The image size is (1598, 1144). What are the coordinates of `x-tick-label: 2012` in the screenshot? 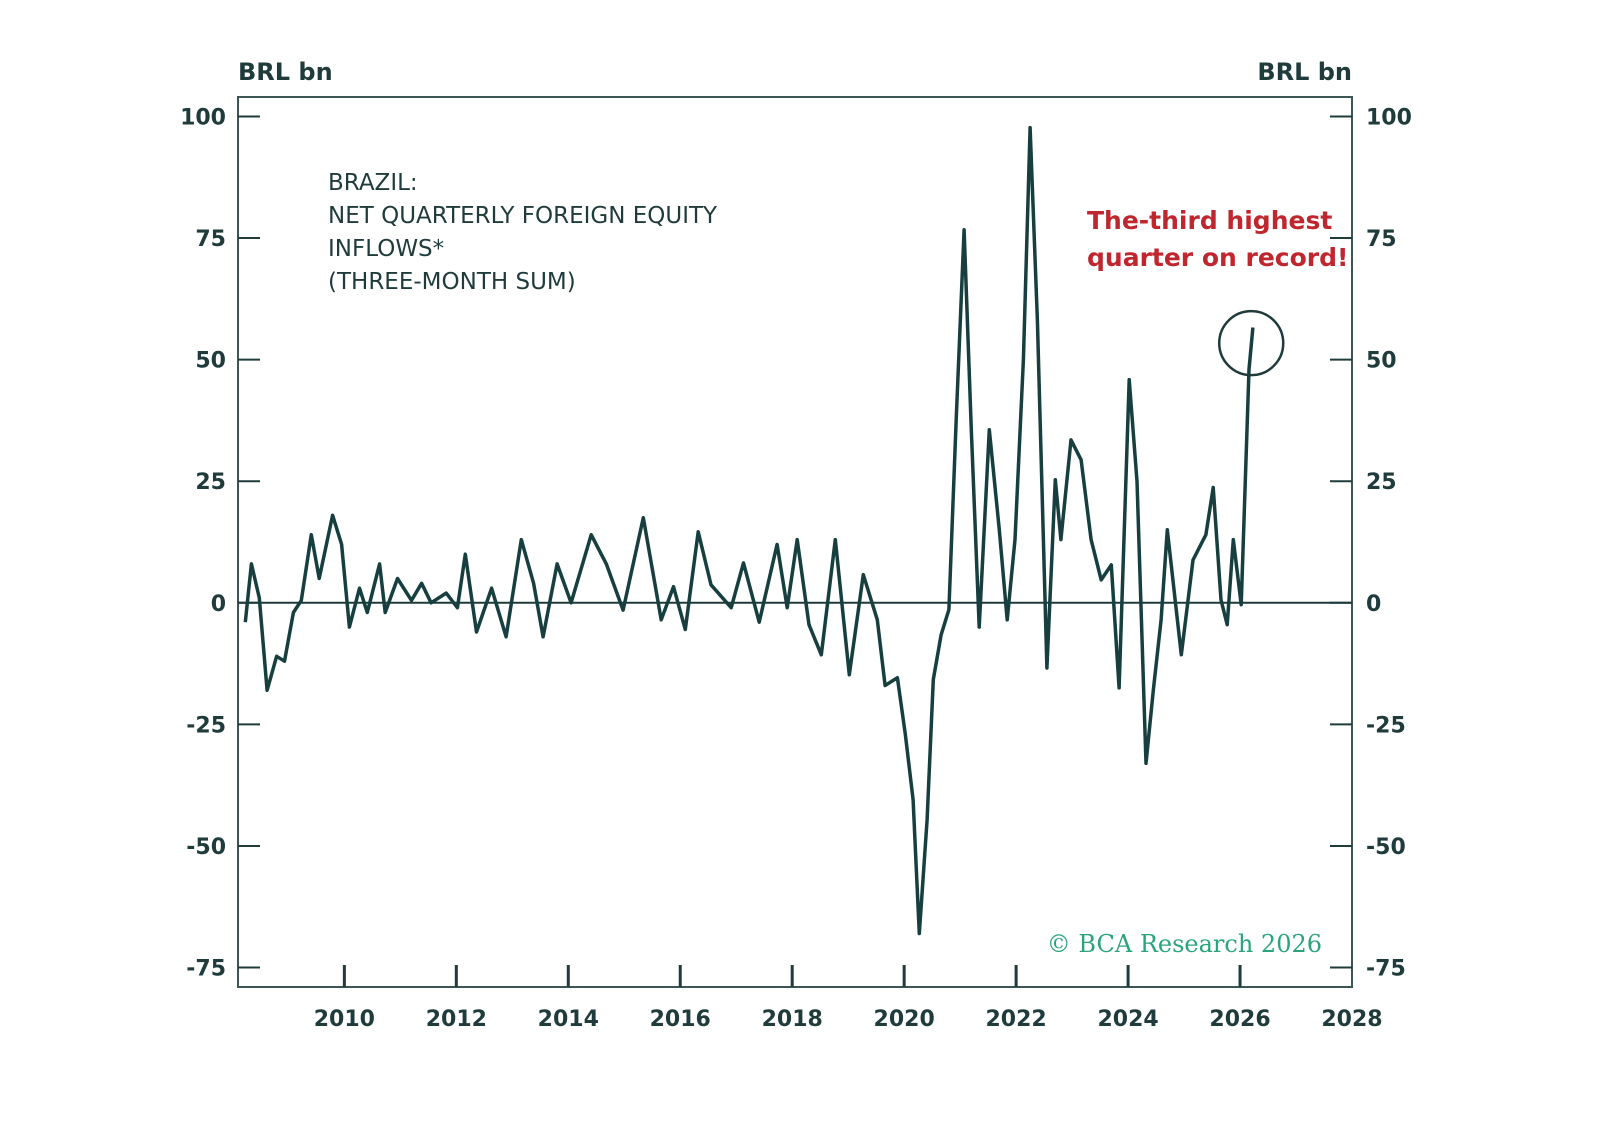 It's located at (456, 1019).